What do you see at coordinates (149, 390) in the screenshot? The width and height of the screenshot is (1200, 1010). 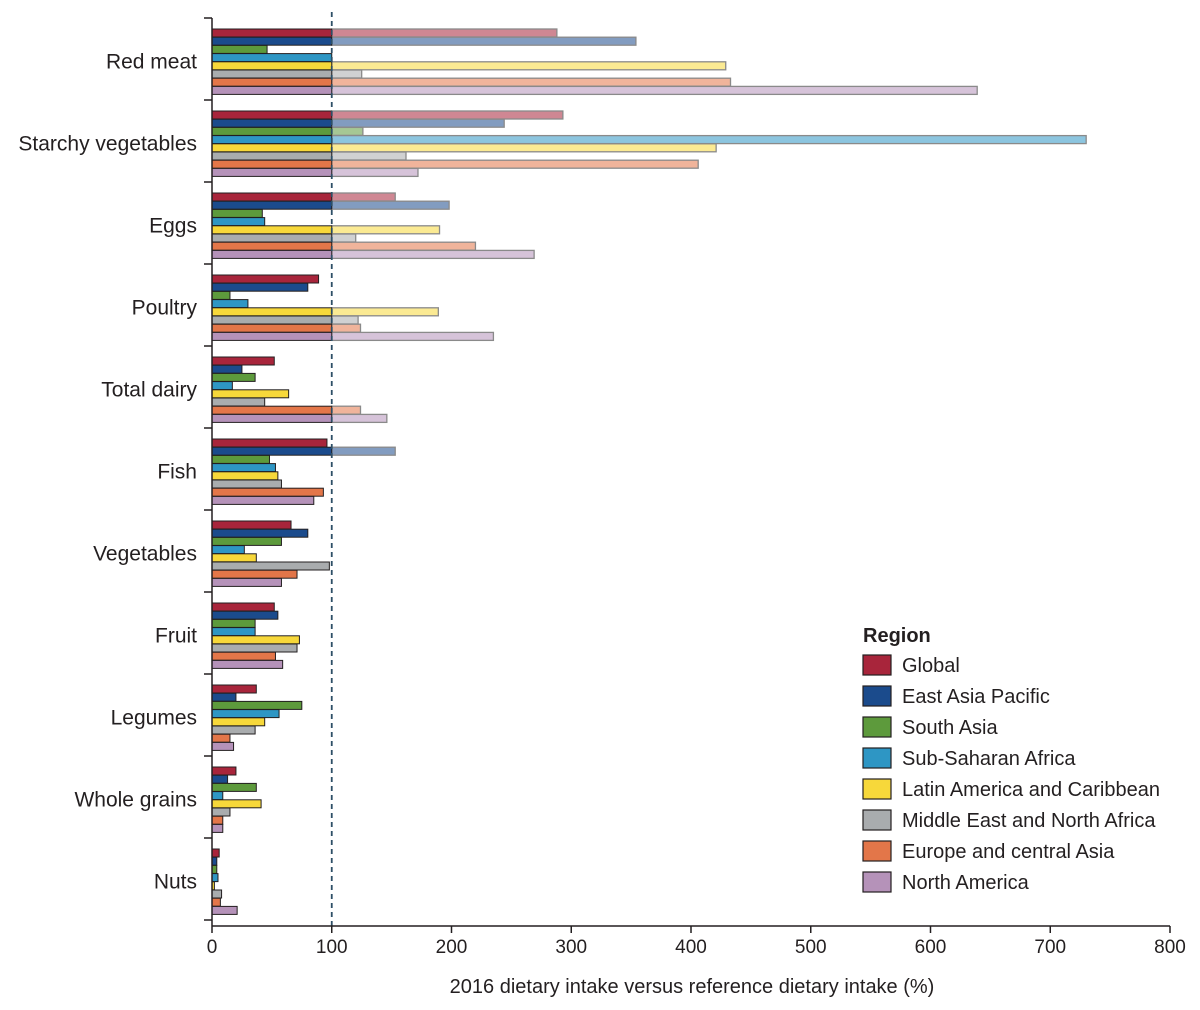 I see `category-label: Total dairy` at bounding box center [149, 390].